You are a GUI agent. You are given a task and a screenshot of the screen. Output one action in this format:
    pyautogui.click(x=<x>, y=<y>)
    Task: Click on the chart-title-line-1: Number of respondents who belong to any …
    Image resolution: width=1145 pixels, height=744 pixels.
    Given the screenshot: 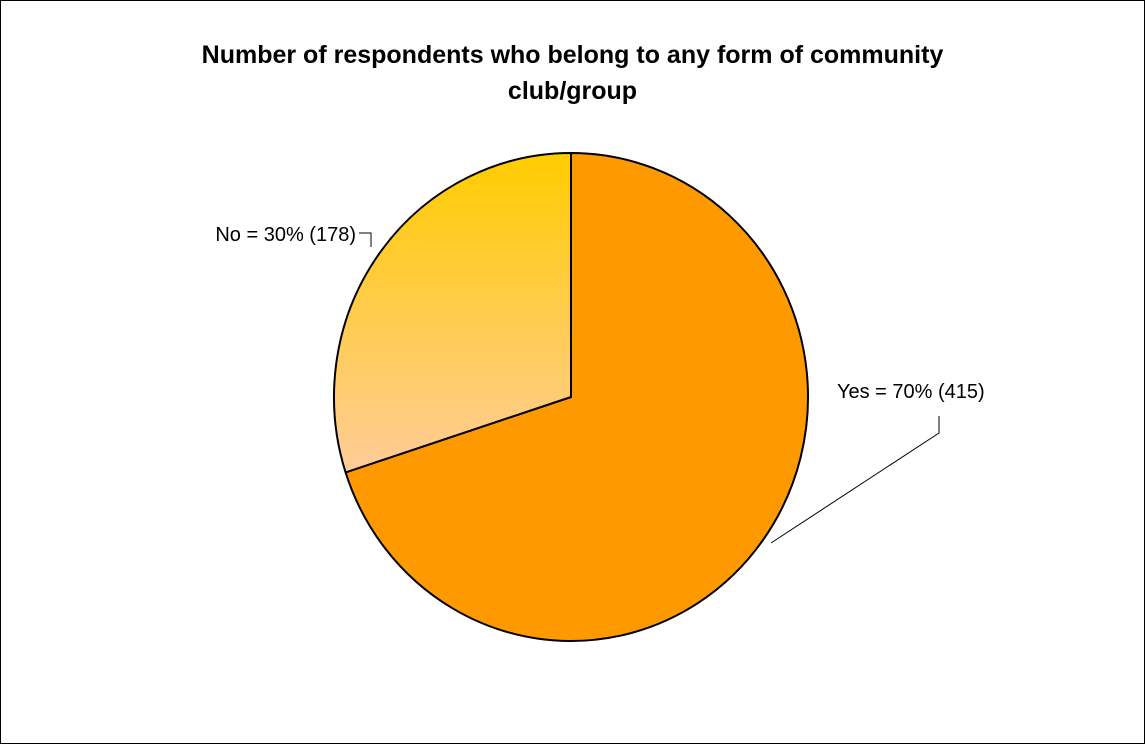 What is the action you would take?
    pyautogui.click(x=572, y=55)
    